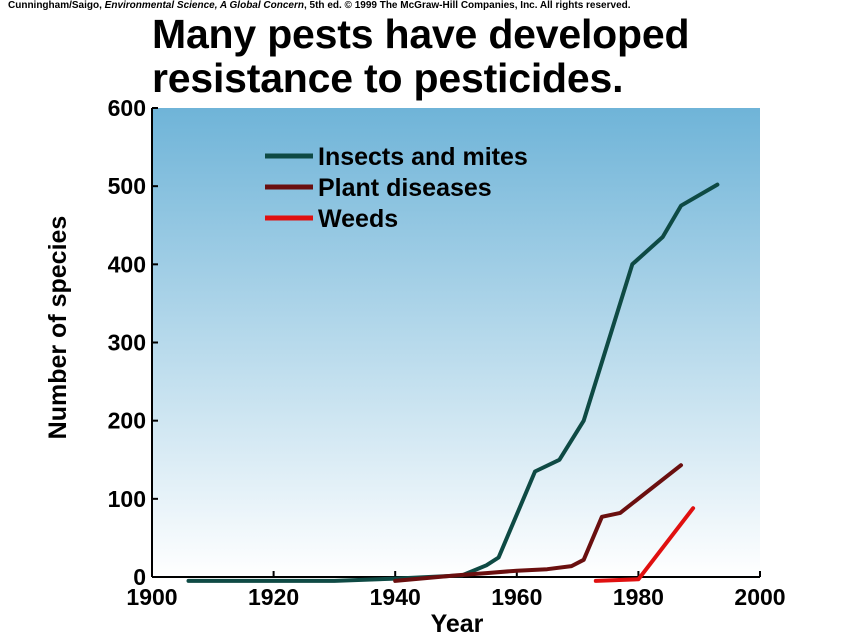 The image size is (853, 640). Describe the element at coordinates (139, 577) in the screenshot. I see `y-tick-label: 0` at that location.